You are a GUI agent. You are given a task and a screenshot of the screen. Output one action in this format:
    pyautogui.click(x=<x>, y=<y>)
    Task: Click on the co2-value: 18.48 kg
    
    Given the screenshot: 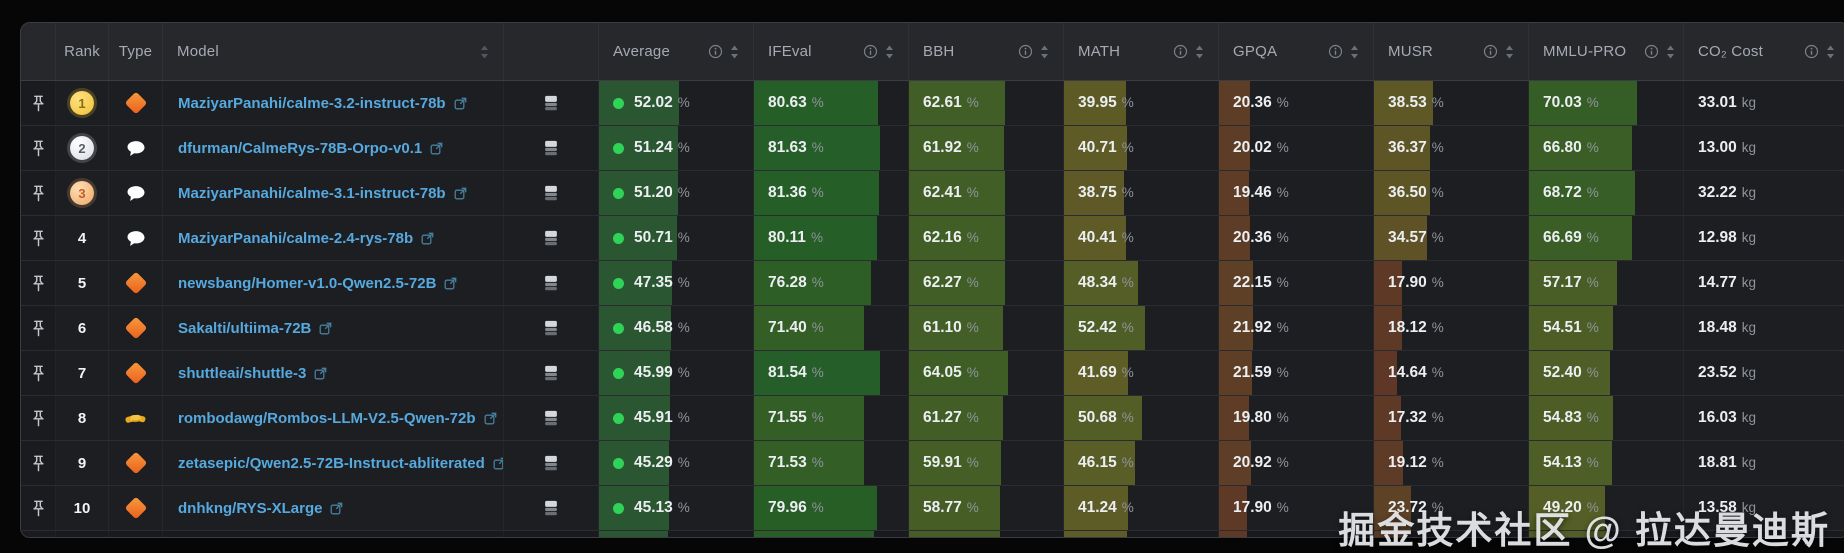 What is the action you would take?
    pyautogui.click(x=1727, y=327)
    